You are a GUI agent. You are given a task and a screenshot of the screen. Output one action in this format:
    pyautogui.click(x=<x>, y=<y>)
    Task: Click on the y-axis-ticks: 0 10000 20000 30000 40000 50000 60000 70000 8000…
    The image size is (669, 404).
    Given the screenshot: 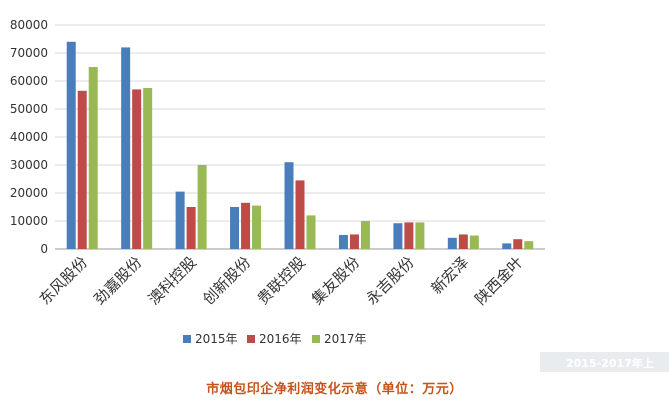 What is the action you would take?
    pyautogui.click(x=29, y=137)
    